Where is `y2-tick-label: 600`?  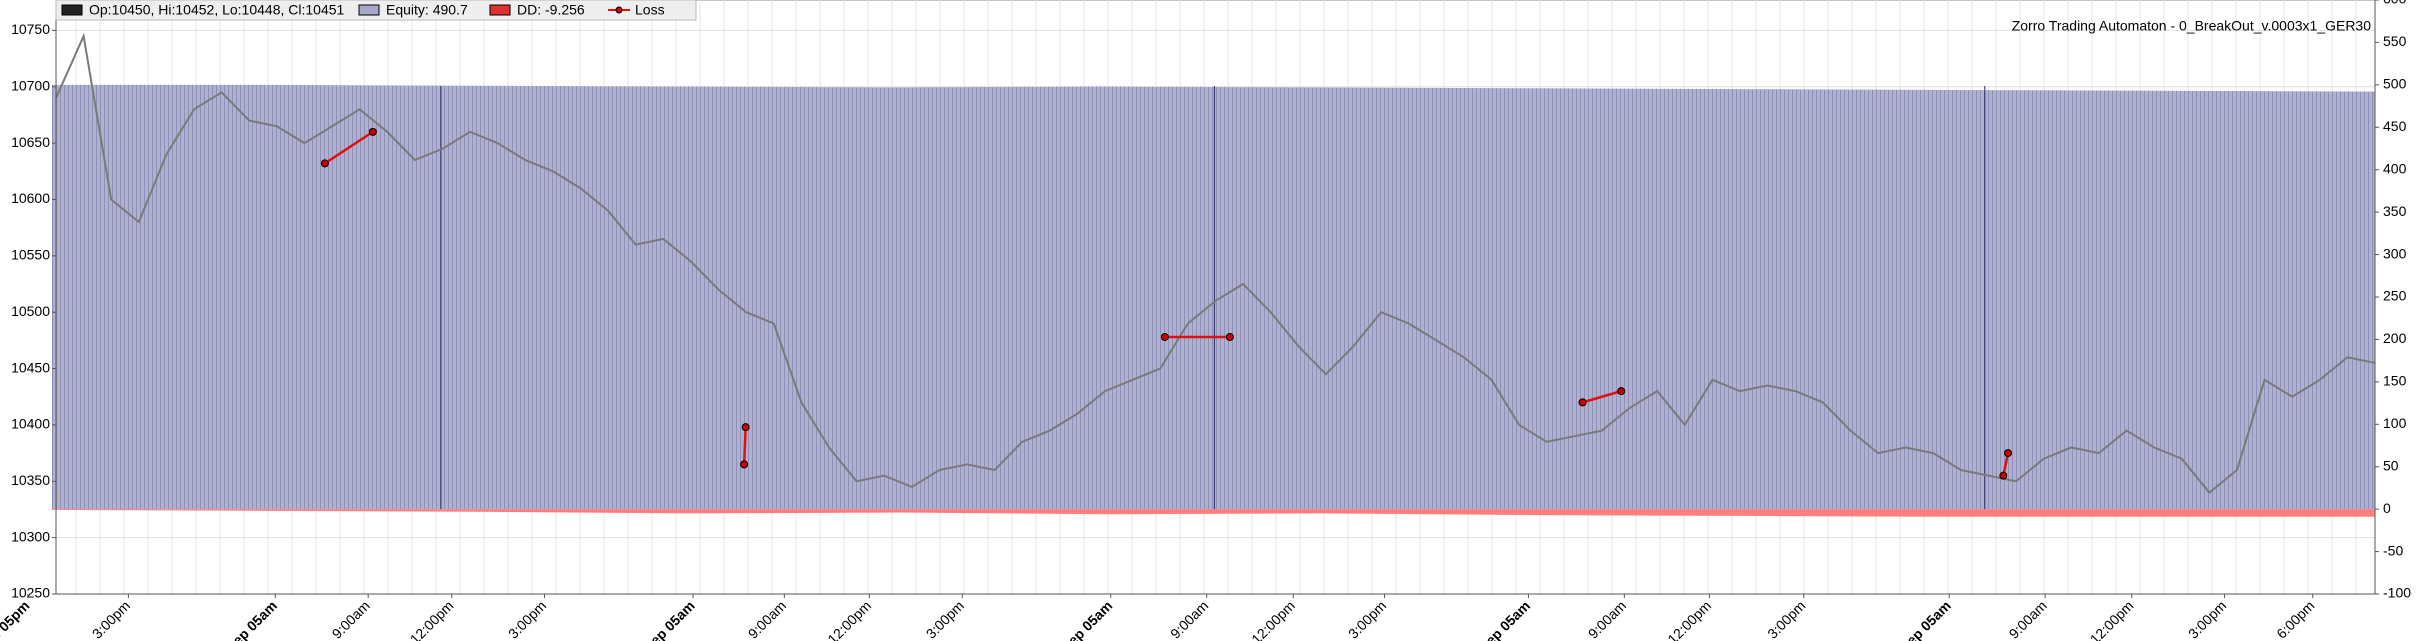 y2-tick-label: 600 is located at coordinates (2395, 3).